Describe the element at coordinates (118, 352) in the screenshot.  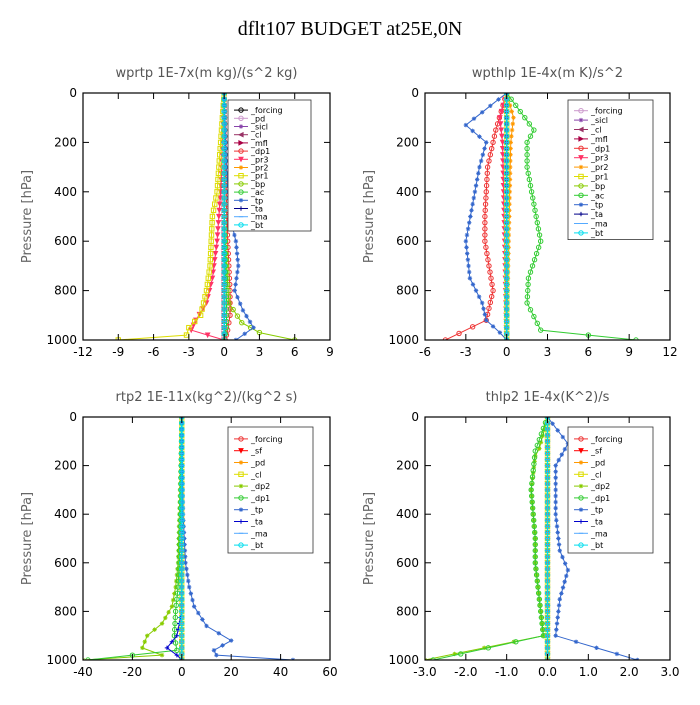
I see `x-tick-label: -9` at that location.